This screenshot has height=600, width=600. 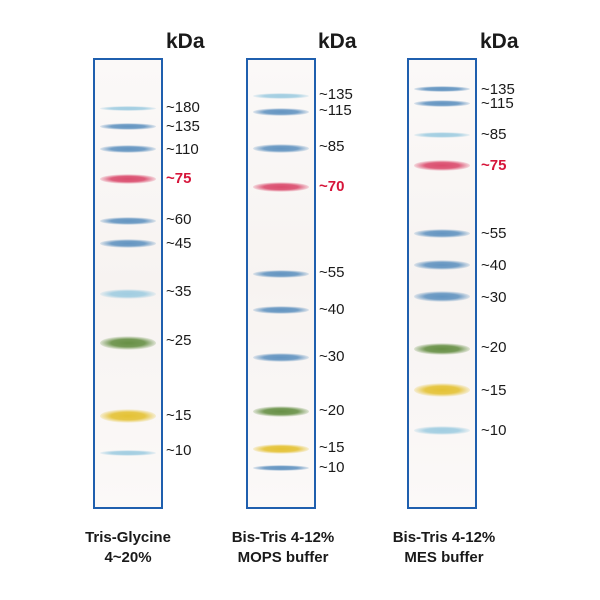 I want to click on caption-lane-2-line-1: Bis-Tris 4-12%, so click(x=283, y=537).